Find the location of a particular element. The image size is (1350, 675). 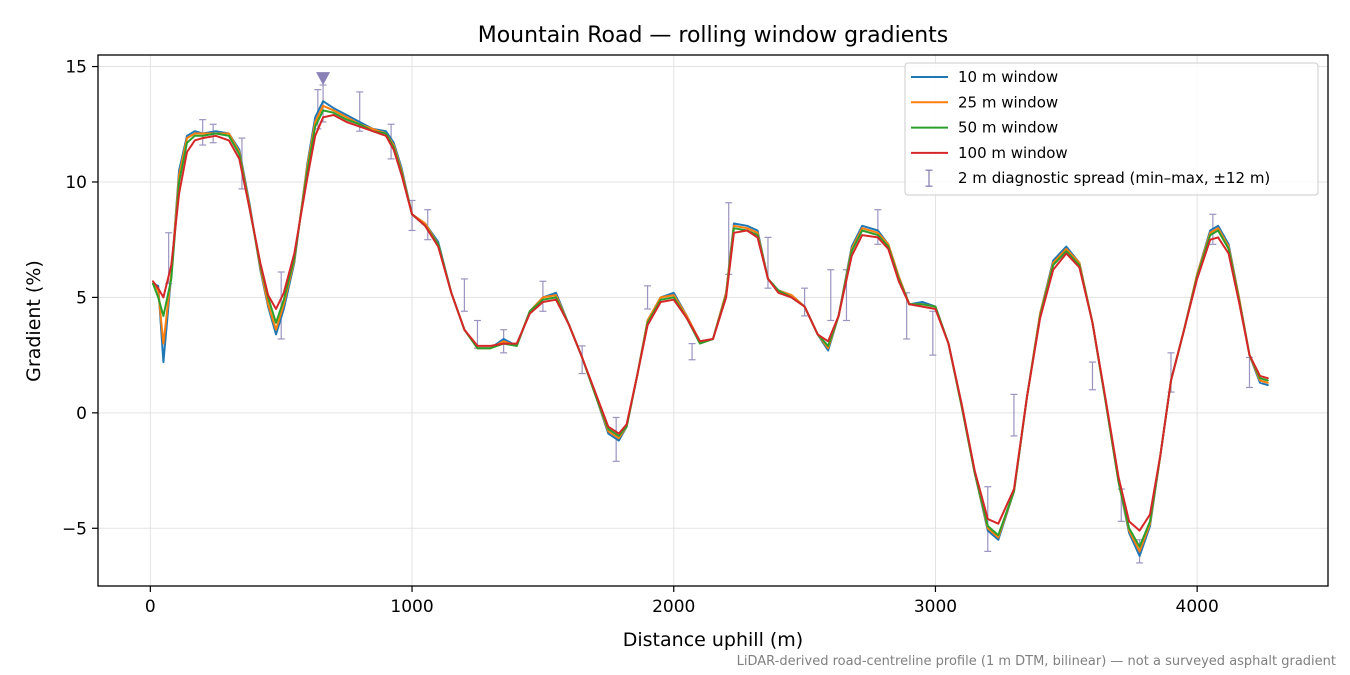

x-tick-label: 1000 is located at coordinates (411, 607).